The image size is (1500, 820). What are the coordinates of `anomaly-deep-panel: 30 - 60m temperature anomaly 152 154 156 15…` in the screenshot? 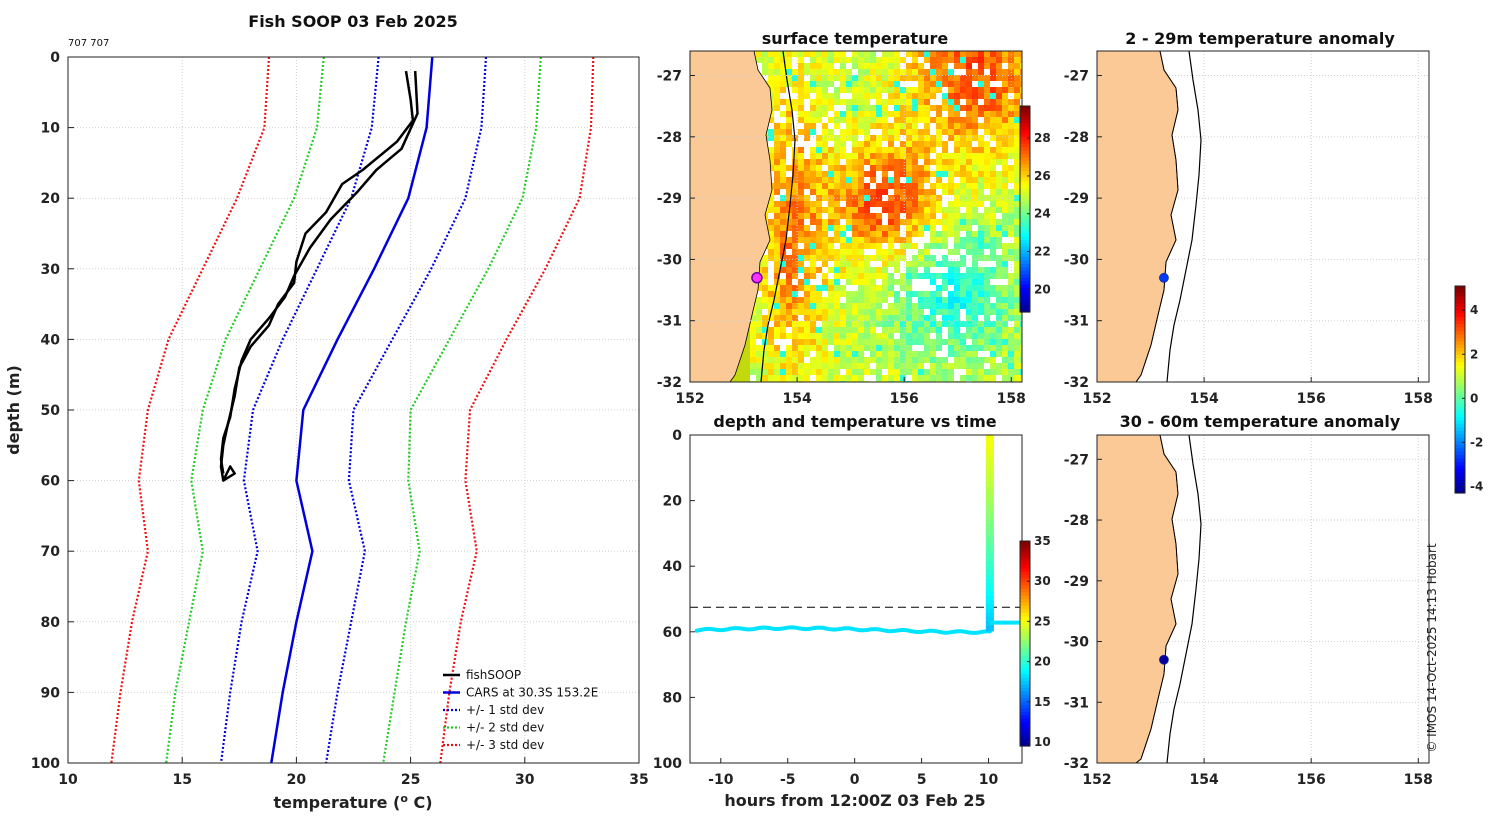 It's located at (1248, 600).